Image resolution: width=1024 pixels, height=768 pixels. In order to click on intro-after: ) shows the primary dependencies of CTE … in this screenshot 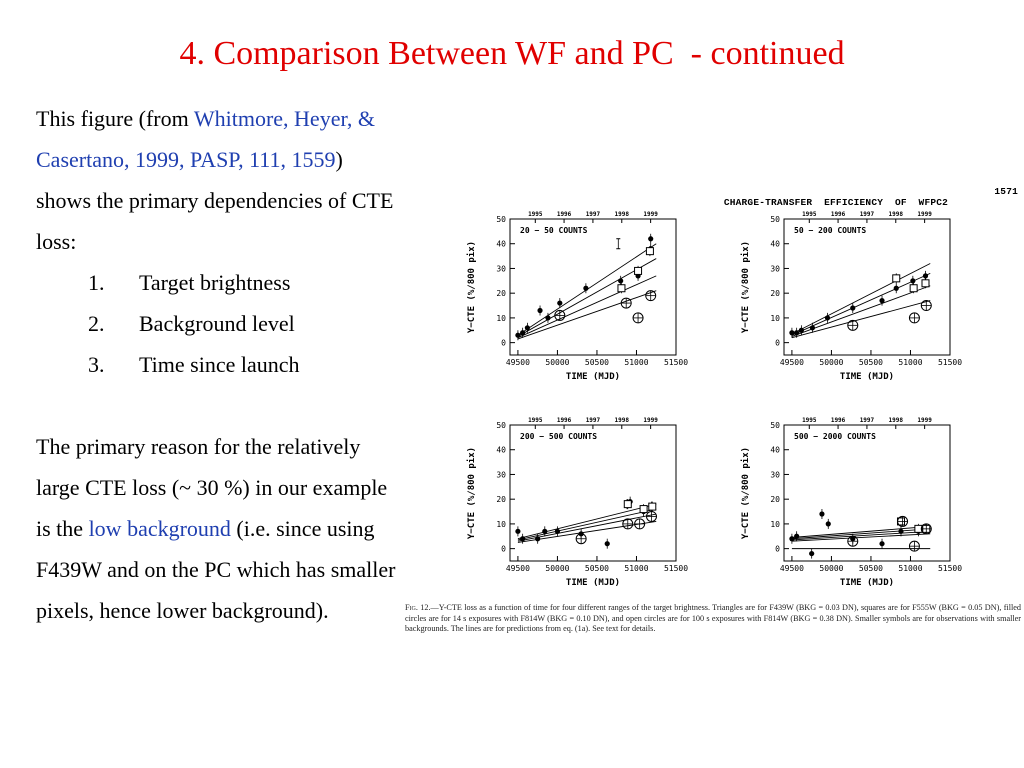, I will do `click(215, 200)`.